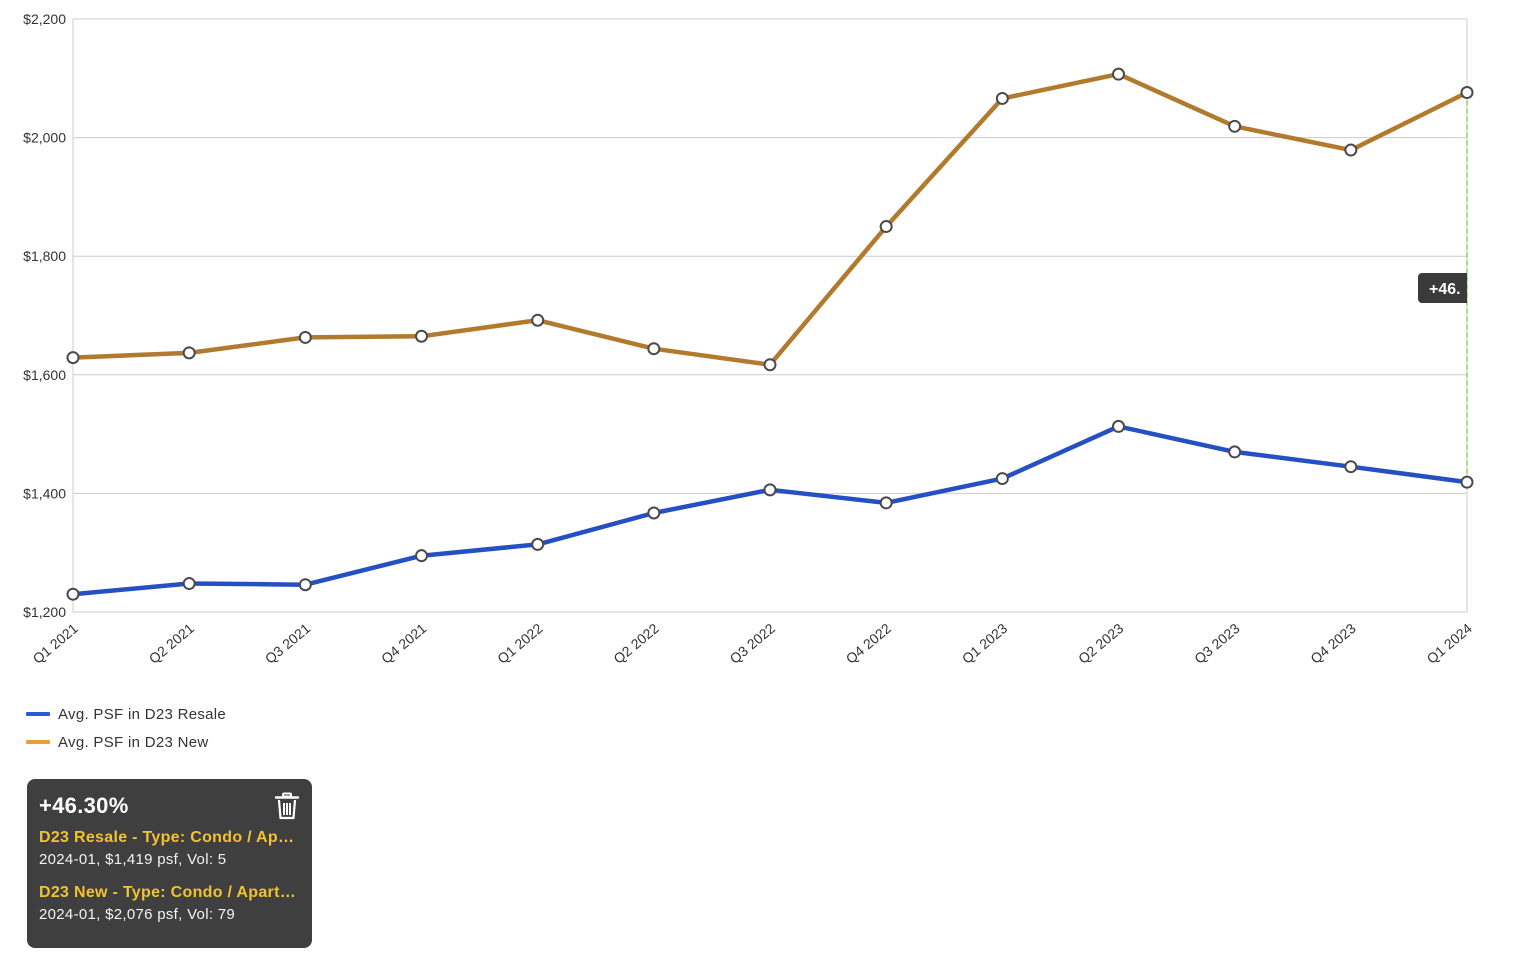 Image resolution: width=1516 pixels, height=972 pixels. I want to click on entry-title-resale: D23 Resale - Type: Condo / Apartment, so click(169, 837).